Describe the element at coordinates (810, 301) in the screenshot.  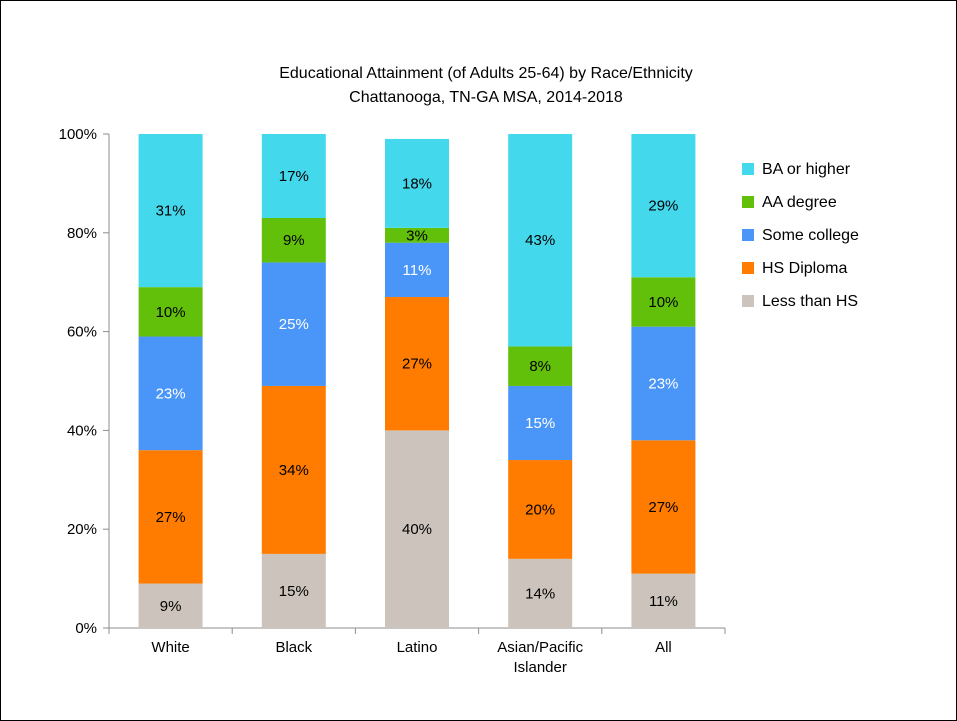
I see `legend-label: Less than HS` at that location.